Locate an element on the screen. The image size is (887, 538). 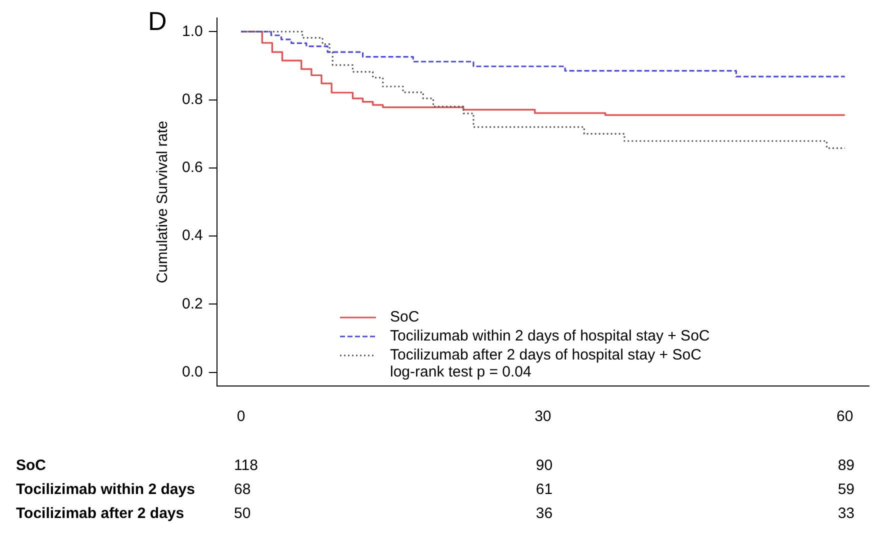
text: SoC is located at coordinates (31, 465).